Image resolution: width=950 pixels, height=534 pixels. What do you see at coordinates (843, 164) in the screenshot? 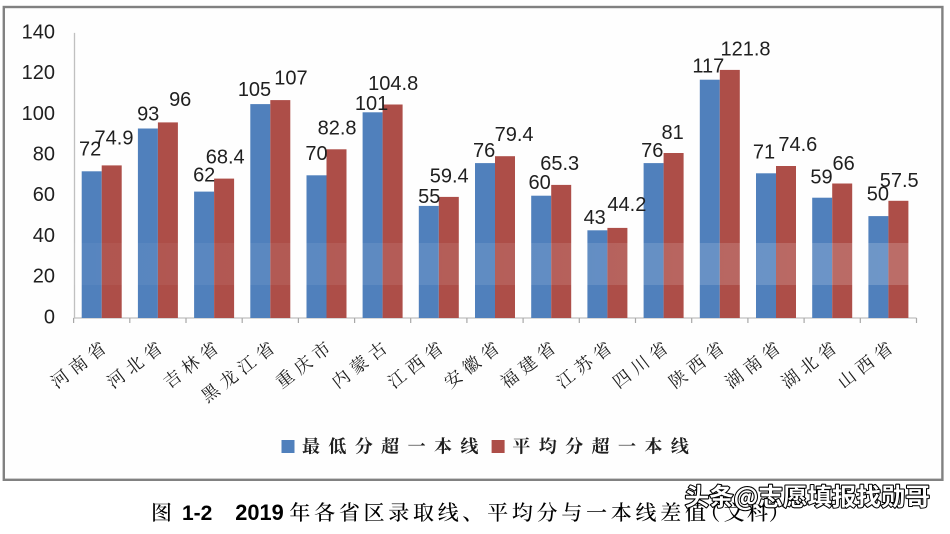
I see `svg-text: 66` at bounding box center [843, 164].